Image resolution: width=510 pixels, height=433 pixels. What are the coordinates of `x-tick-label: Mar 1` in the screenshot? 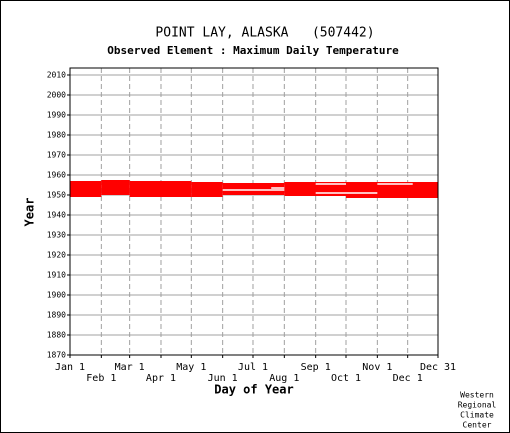 It's located at (130, 367).